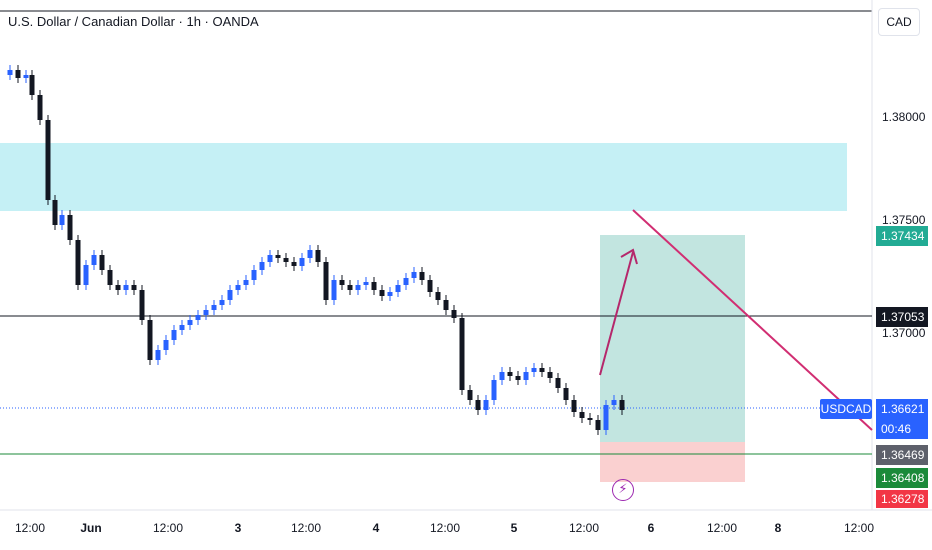  Describe the element at coordinates (423, 177) in the screenshot. I see `supply-zone` at that location.